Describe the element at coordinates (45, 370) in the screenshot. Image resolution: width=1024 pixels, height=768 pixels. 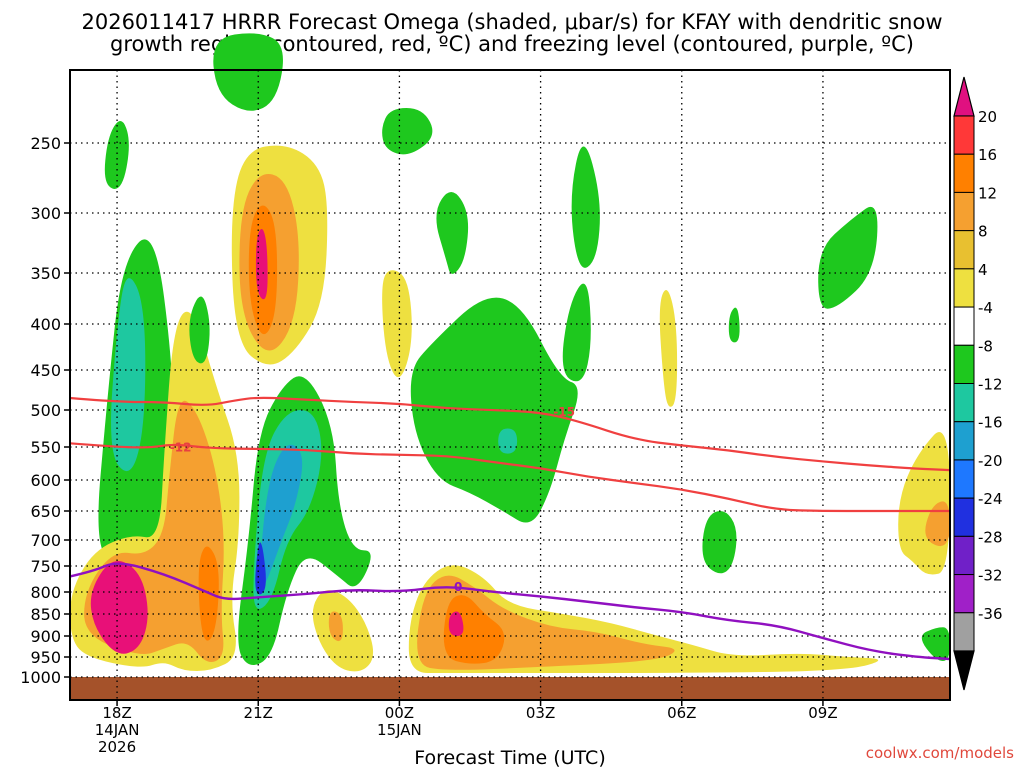
I see `y-tick-label-450: 450` at that location.